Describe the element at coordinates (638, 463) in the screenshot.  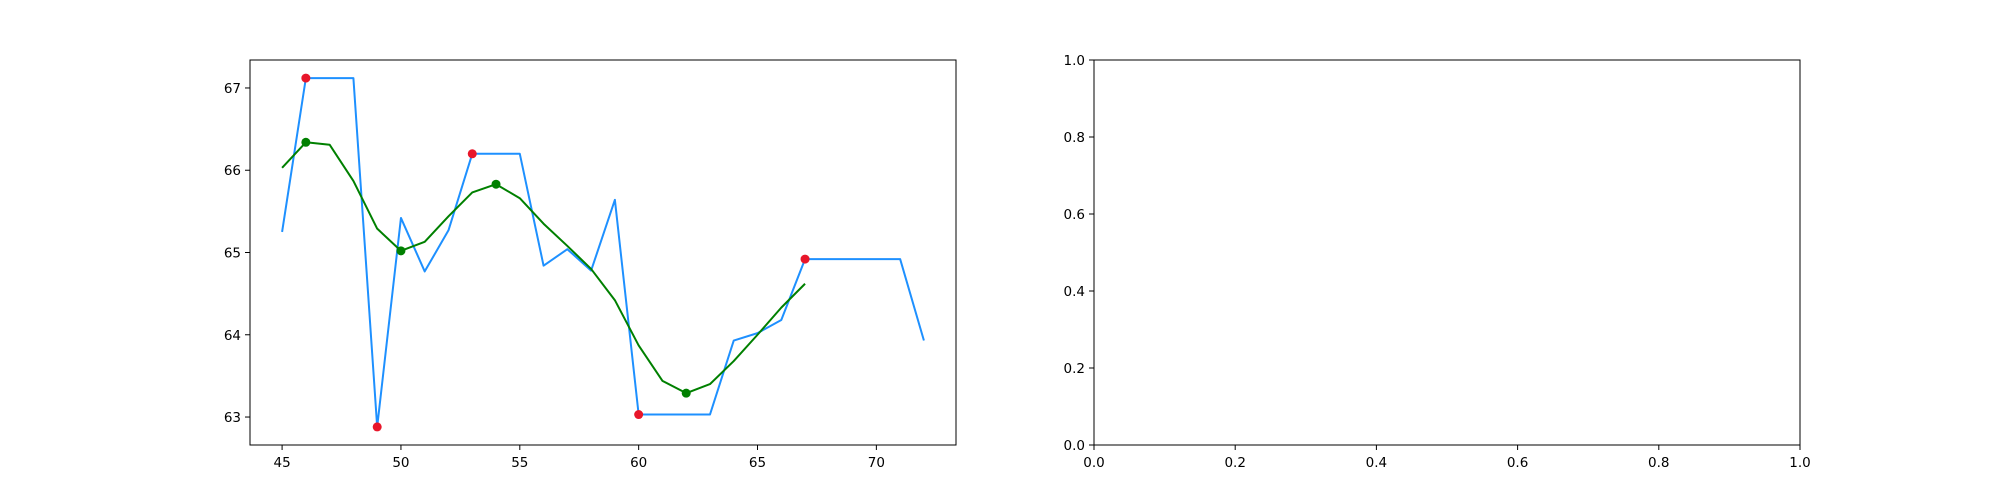
I see `x-tick-label: 60` at that location.